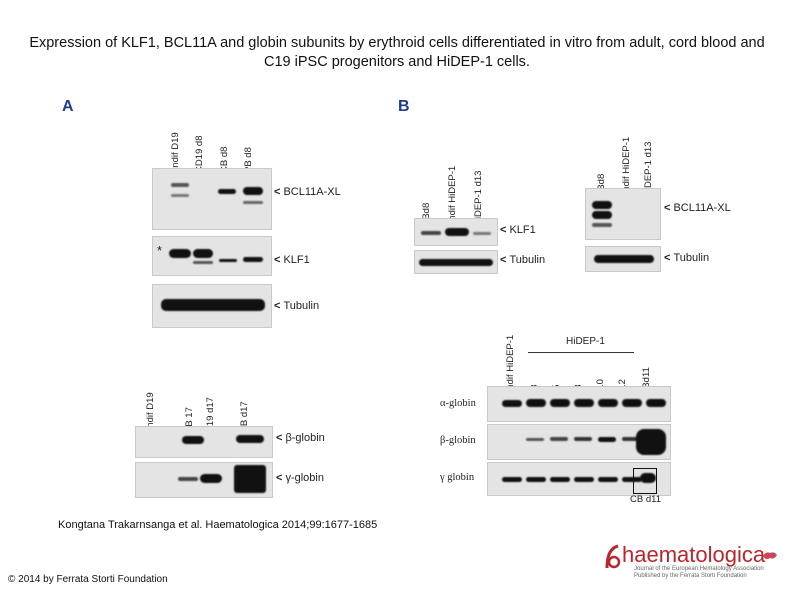 The width and height of the screenshot is (794, 595). What do you see at coordinates (770, 556) in the screenshot?
I see `map-icon` at bounding box center [770, 556].